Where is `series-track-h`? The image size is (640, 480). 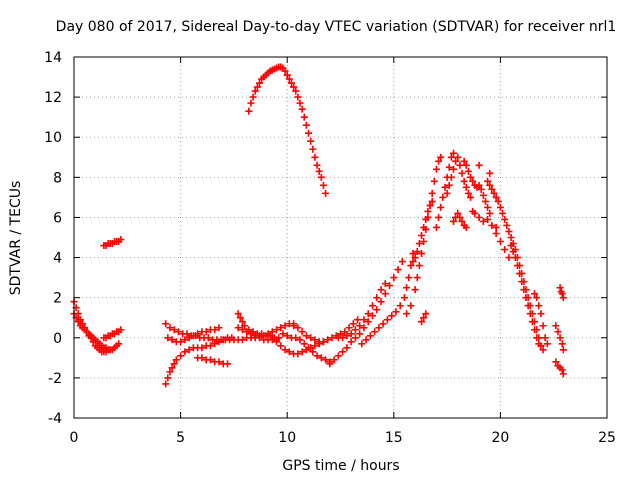
series-track-h is located at coordinates (213, 361).